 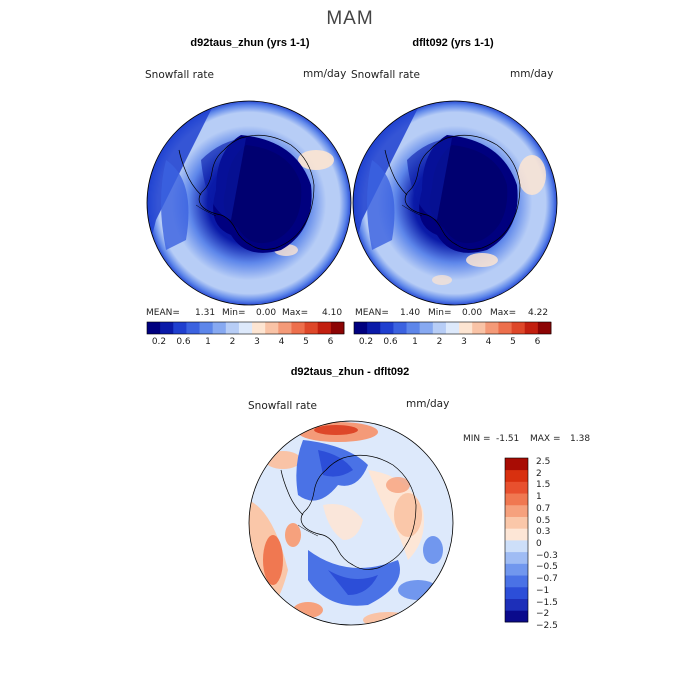 What do you see at coordinates (472, 313) in the screenshot?
I see `panel-b-min-value: 0.00` at bounding box center [472, 313].